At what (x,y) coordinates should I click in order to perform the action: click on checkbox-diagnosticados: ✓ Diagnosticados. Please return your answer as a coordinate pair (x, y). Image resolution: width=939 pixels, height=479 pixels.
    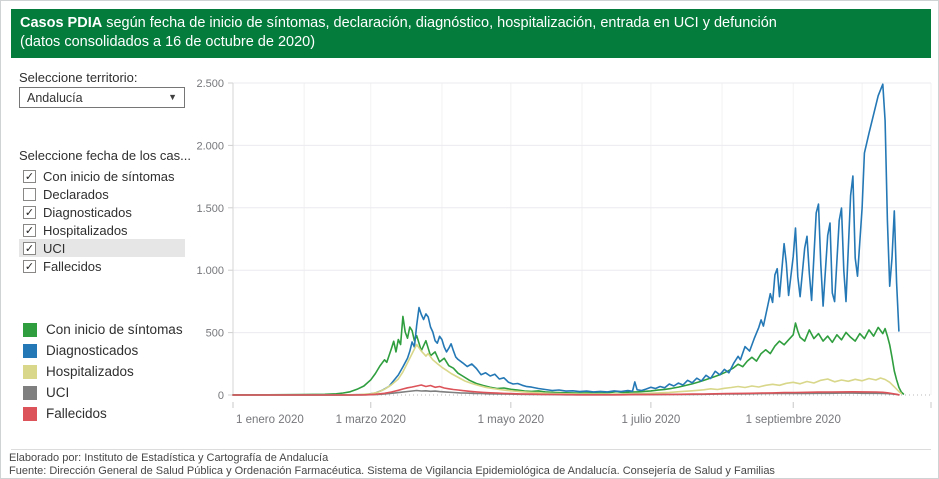
    Looking at the image, I should click on (102, 212).